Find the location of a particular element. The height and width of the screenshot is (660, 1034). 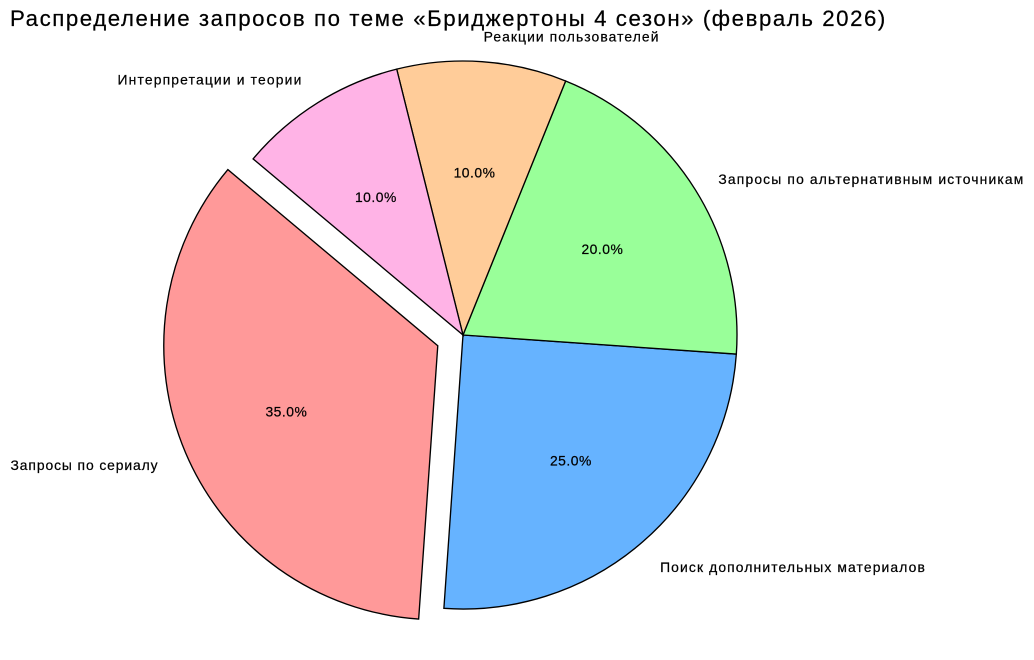

svg-text: Запросы по сериалу is located at coordinates (85, 465).